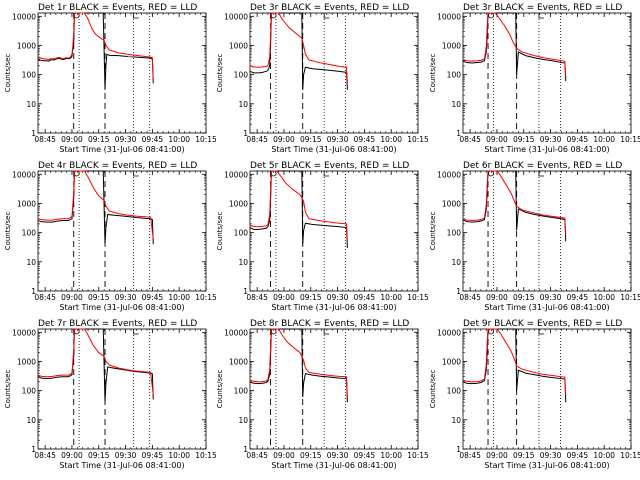 This screenshot has width=640, height=480. What do you see at coordinates (329, 324) in the screenshot?
I see `chart-title: Det 8r BLACK = Events, RED = LLD` at bounding box center [329, 324].